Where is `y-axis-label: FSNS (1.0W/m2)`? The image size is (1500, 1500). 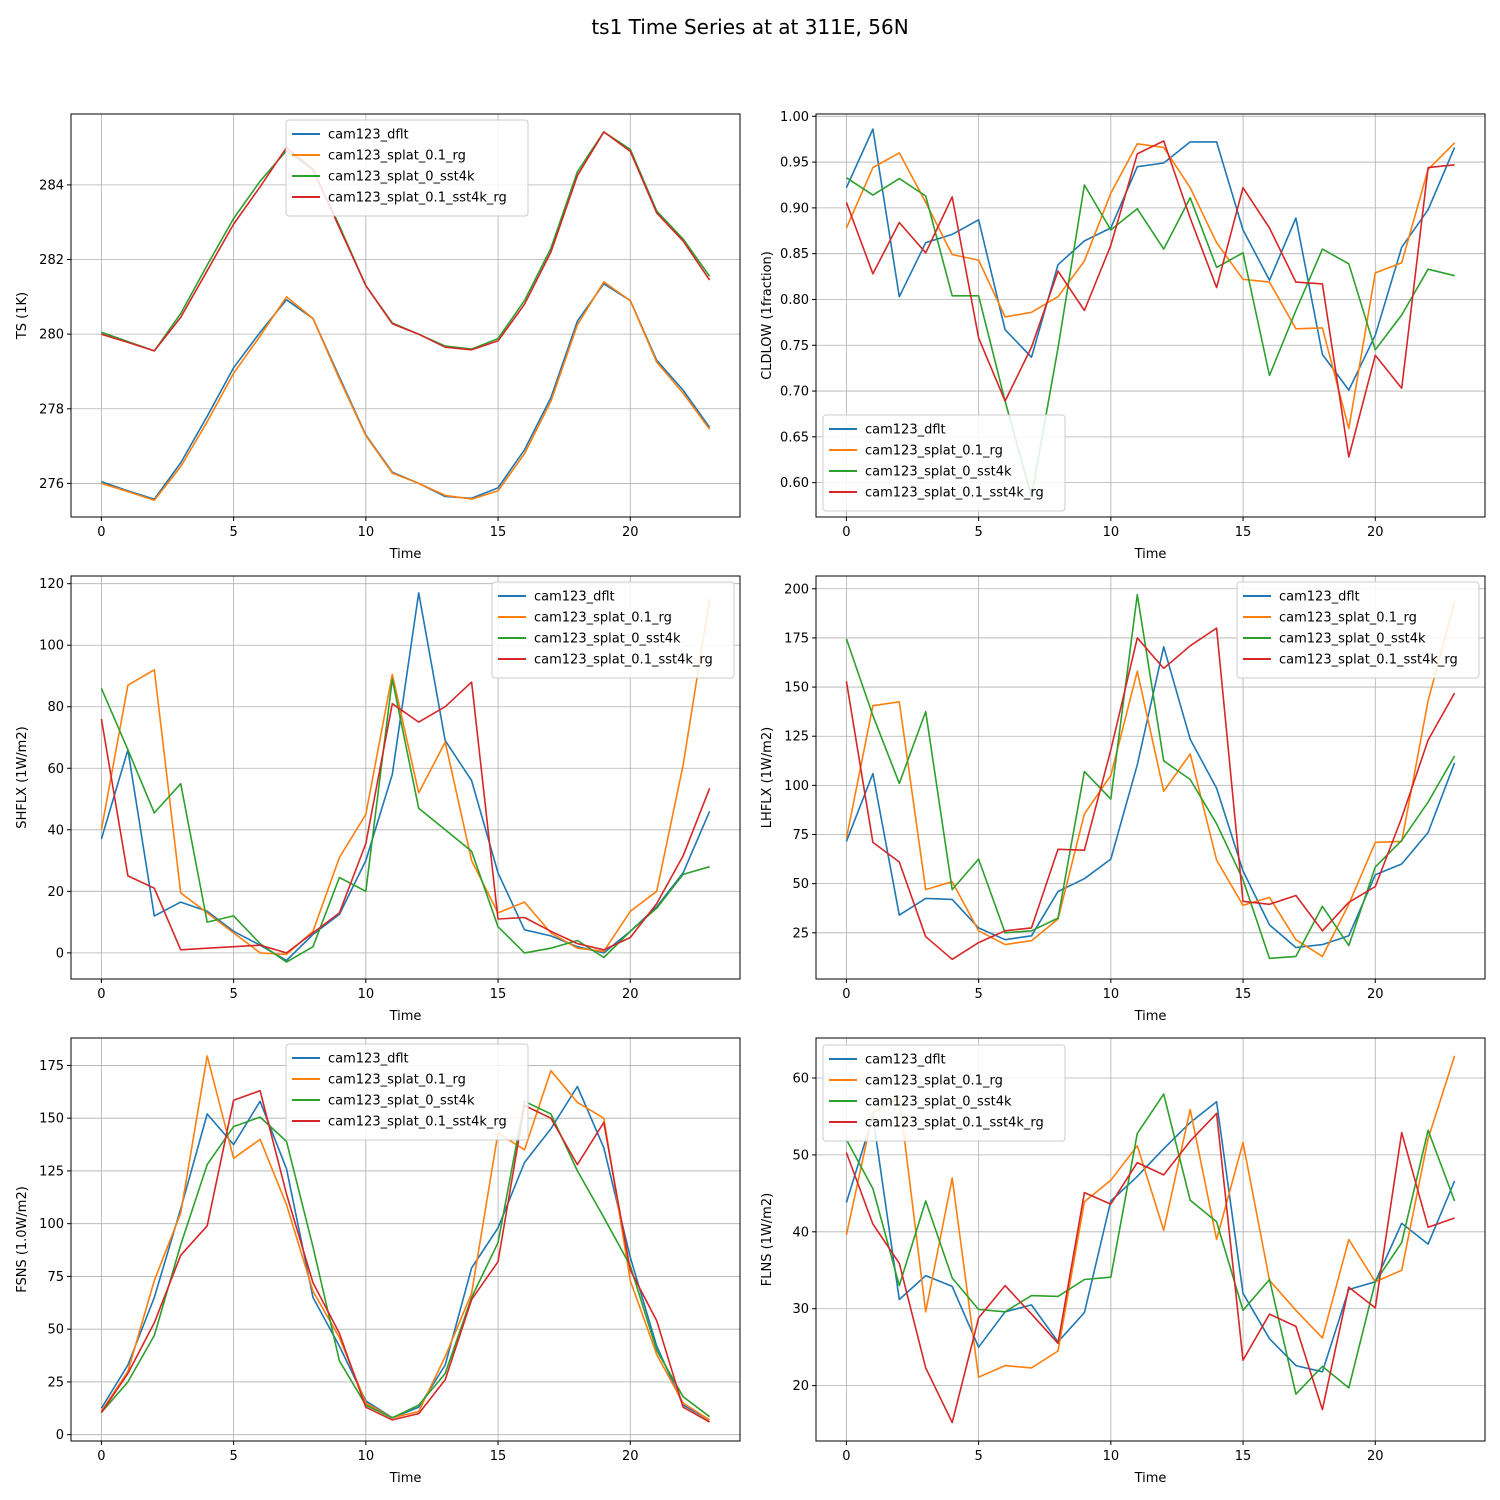
y-axis-label: FSNS (1.0W/m2) is located at coordinates (22, 1239).